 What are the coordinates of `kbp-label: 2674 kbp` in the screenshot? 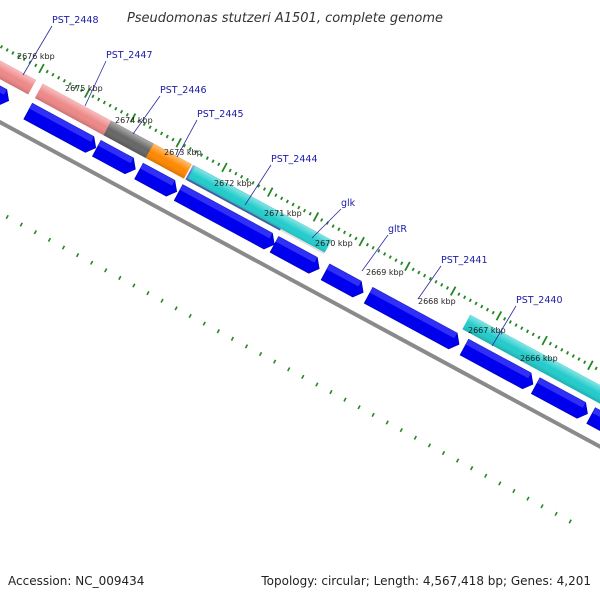 It's located at (134, 120).